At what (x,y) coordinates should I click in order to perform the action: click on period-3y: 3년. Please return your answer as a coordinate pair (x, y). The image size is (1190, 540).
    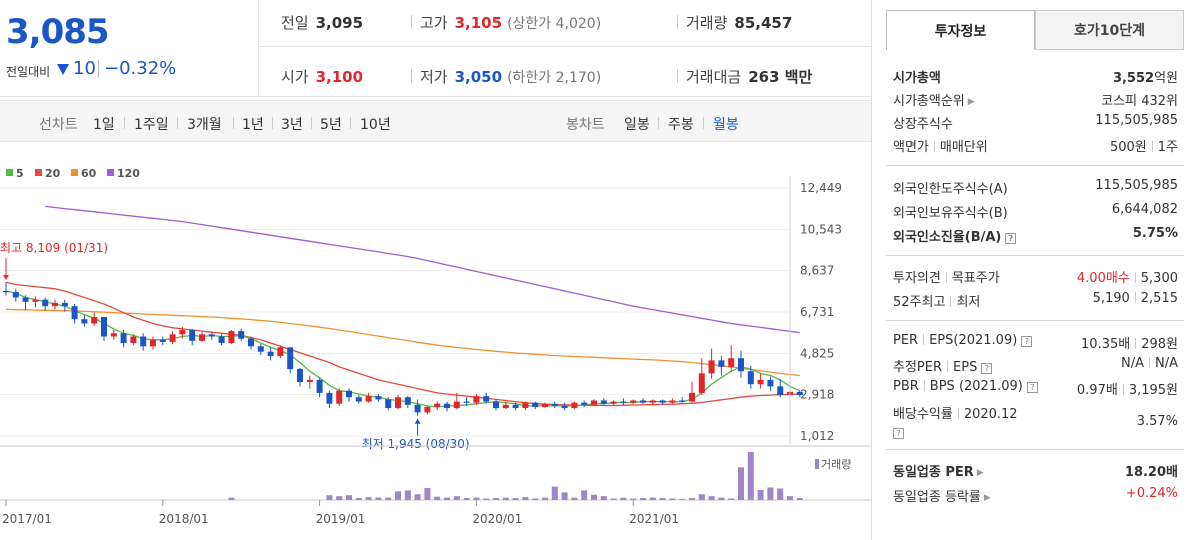
    Looking at the image, I should click on (292, 125).